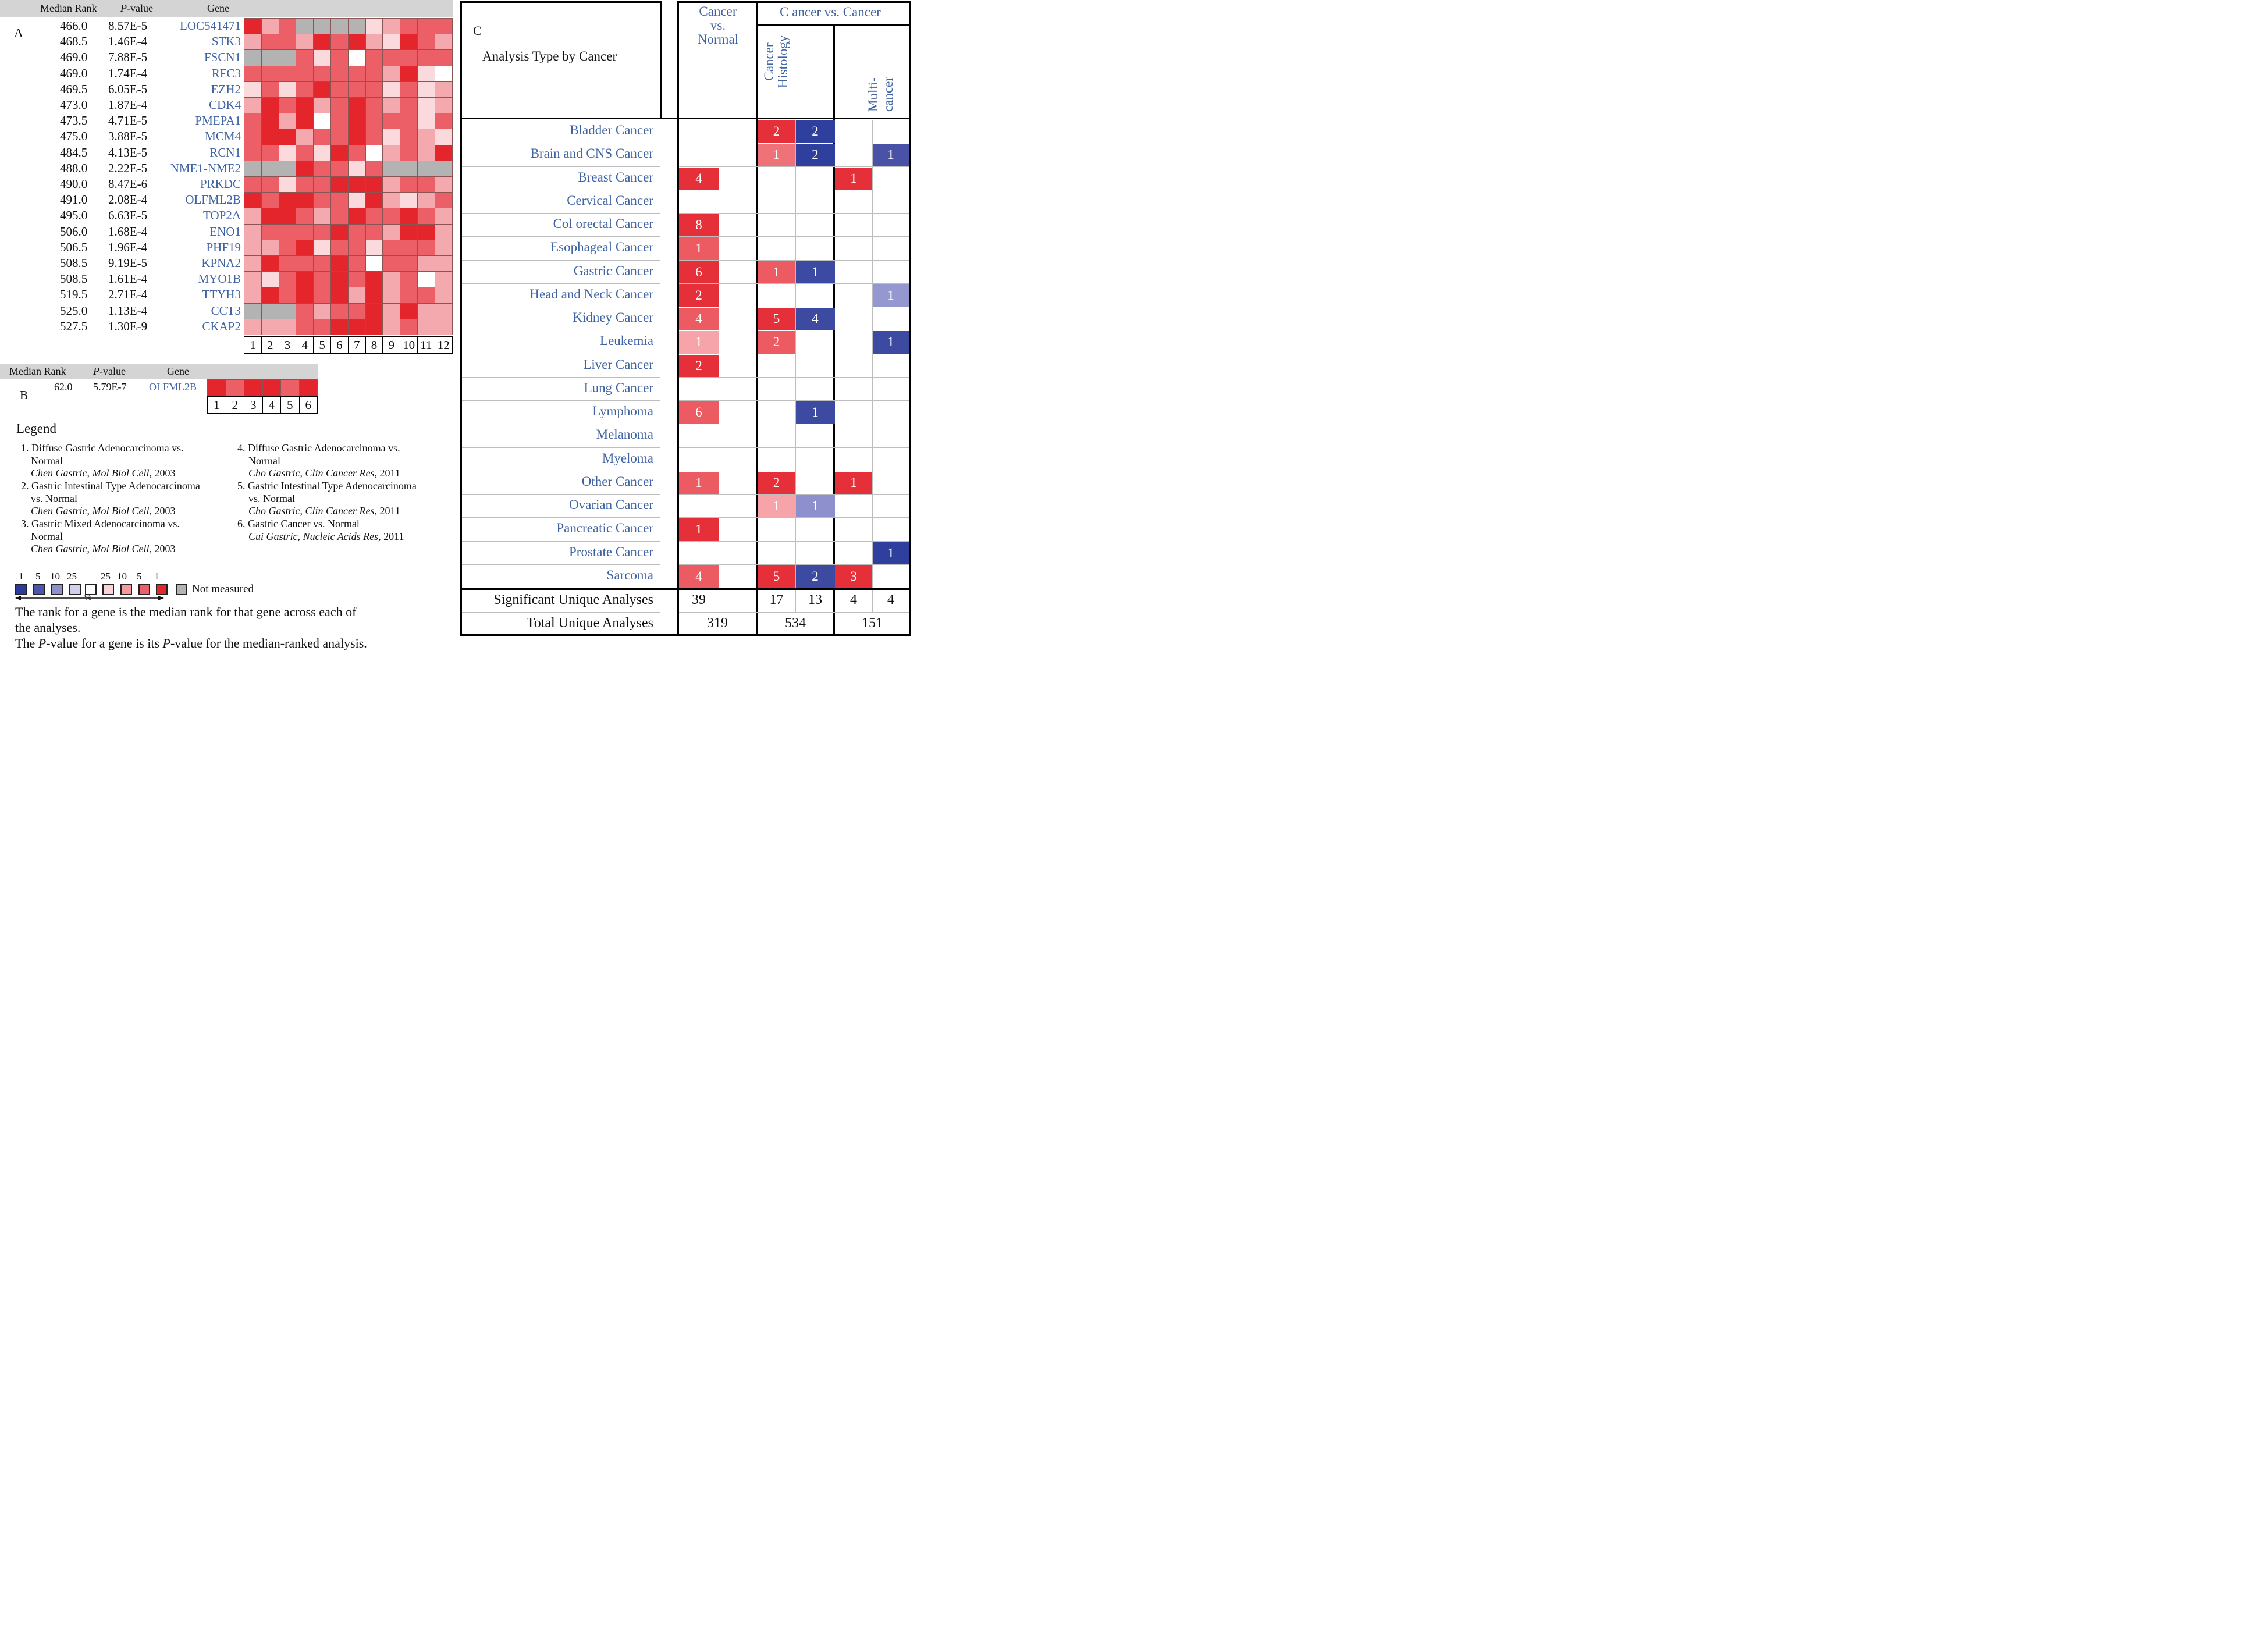 This screenshot has height=1629, width=2268. I want to click on cancer-vs-cancer-header: C ancer vs. Cancer, so click(831, 12).